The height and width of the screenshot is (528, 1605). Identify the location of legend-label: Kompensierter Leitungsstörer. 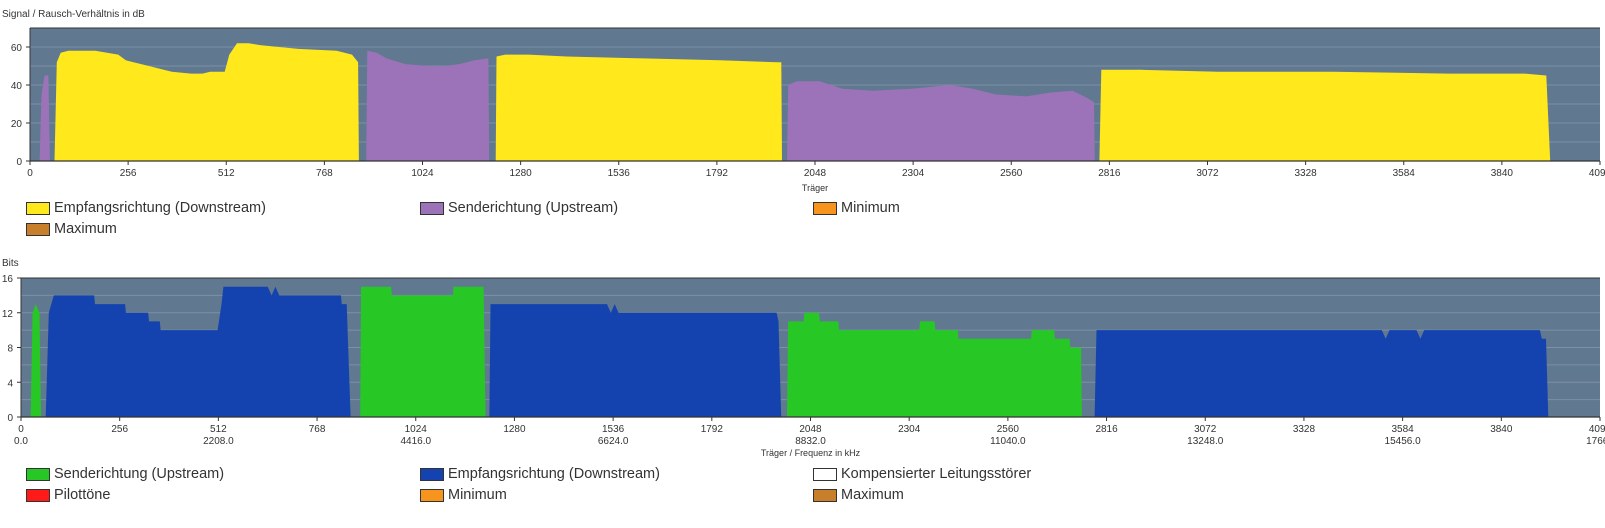
(936, 474).